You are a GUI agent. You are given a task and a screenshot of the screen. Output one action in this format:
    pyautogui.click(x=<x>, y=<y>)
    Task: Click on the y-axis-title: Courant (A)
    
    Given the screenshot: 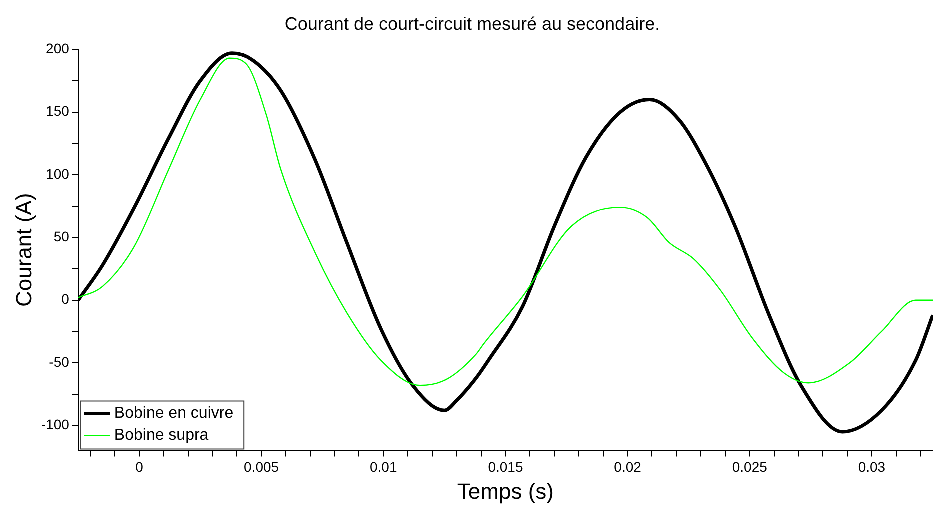 What is the action you would take?
    pyautogui.click(x=23, y=250)
    